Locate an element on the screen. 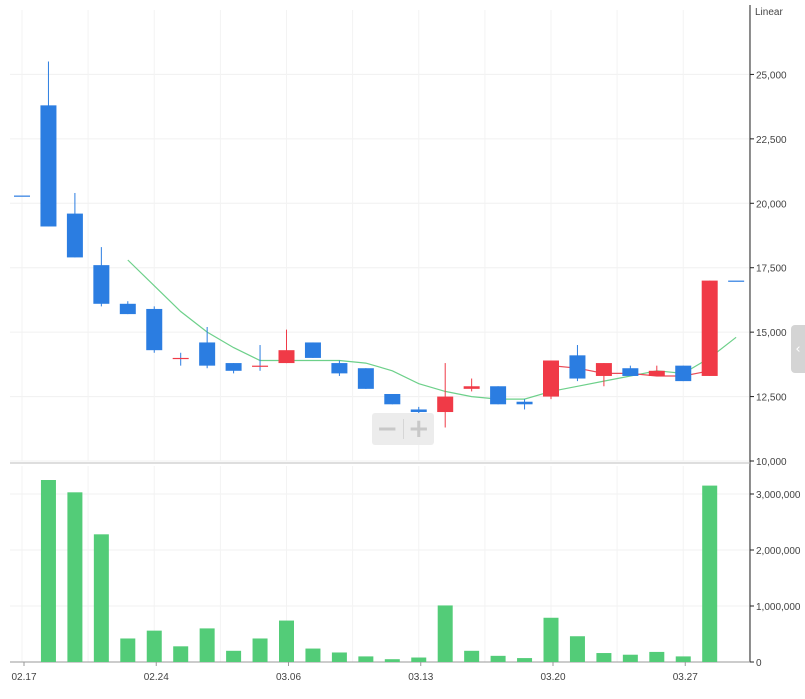 The image size is (805, 699). price-tick-label: 17,500 is located at coordinates (771, 269).